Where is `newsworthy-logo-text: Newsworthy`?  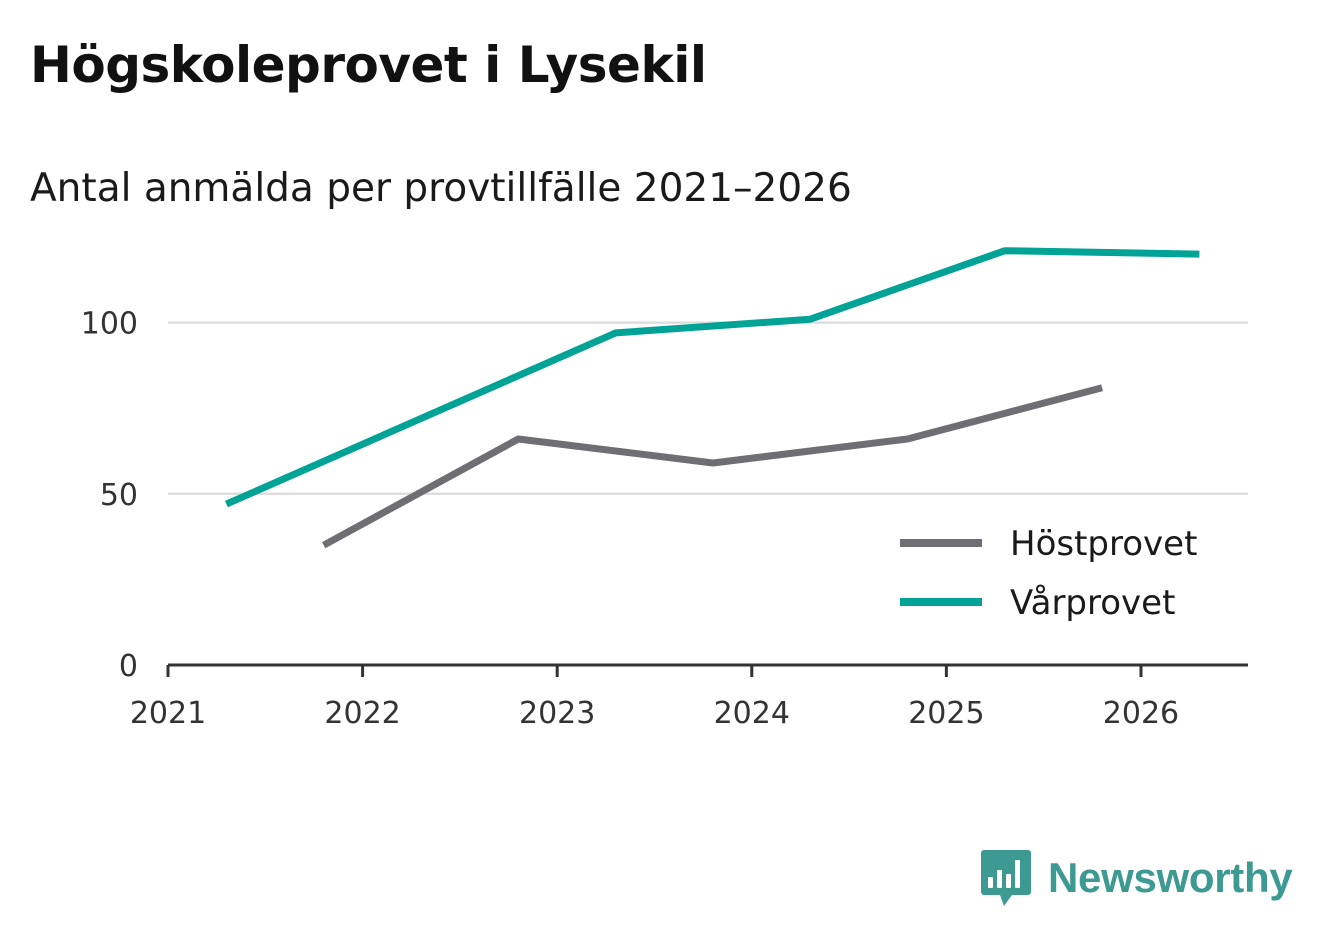 newsworthy-logo-text: Newsworthy is located at coordinates (1170, 877).